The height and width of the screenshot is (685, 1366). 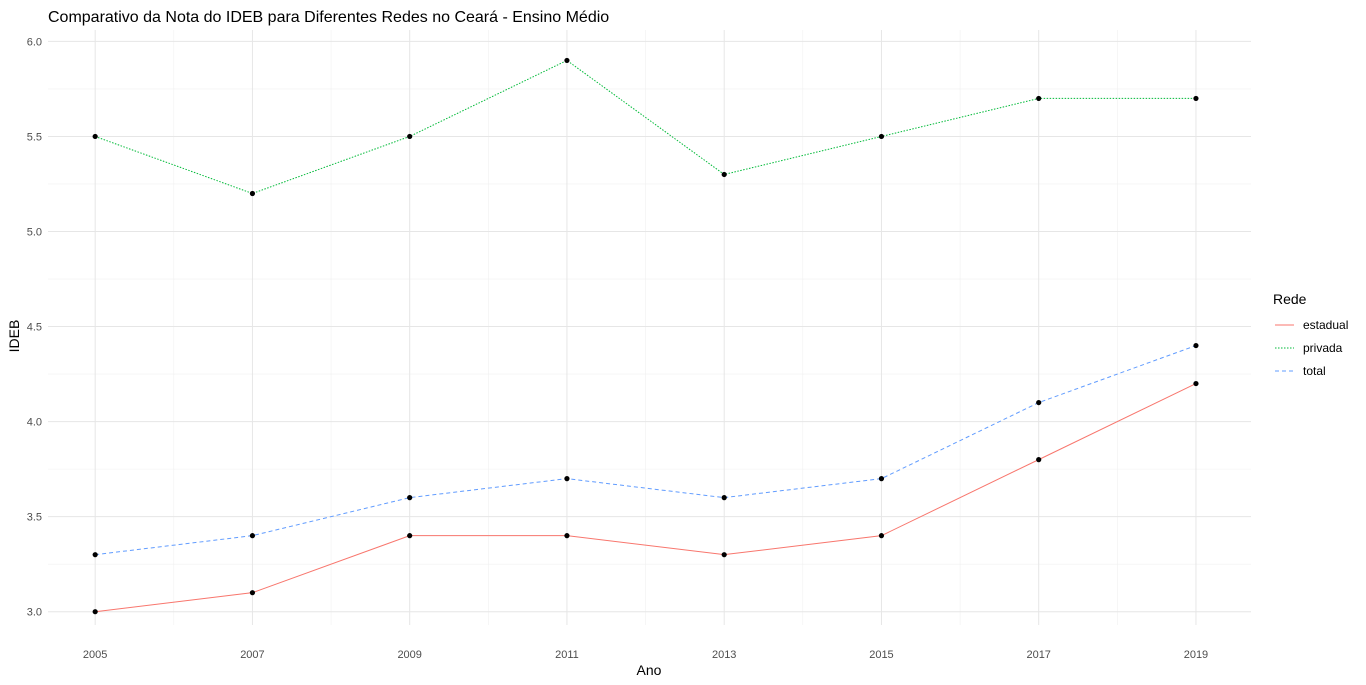 What do you see at coordinates (1314, 371) in the screenshot?
I see `legend-label-total: total` at bounding box center [1314, 371].